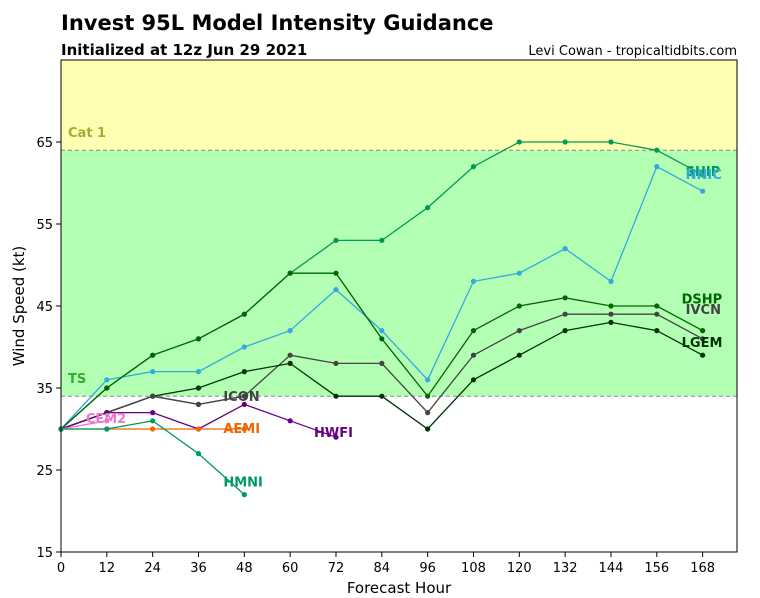 The width and height of the screenshot is (760, 598). Describe the element at coordinates (702, 568) in the screenshot. I see `x-tick-label: 168` at that location.